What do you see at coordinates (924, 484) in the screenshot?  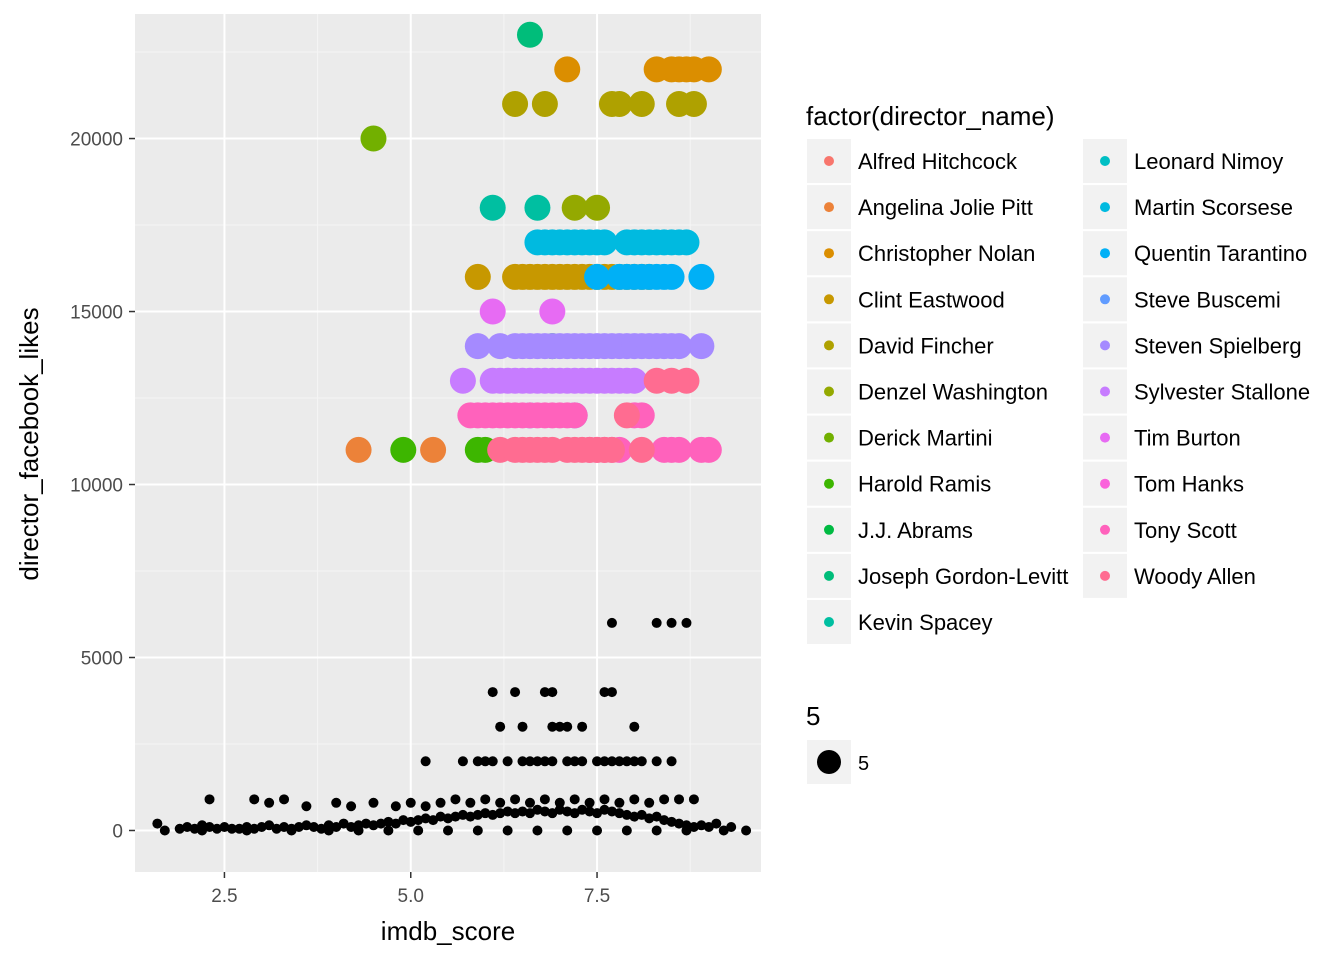 I see `legend-label: Harold Ramis` at bounding box center [924, 484].